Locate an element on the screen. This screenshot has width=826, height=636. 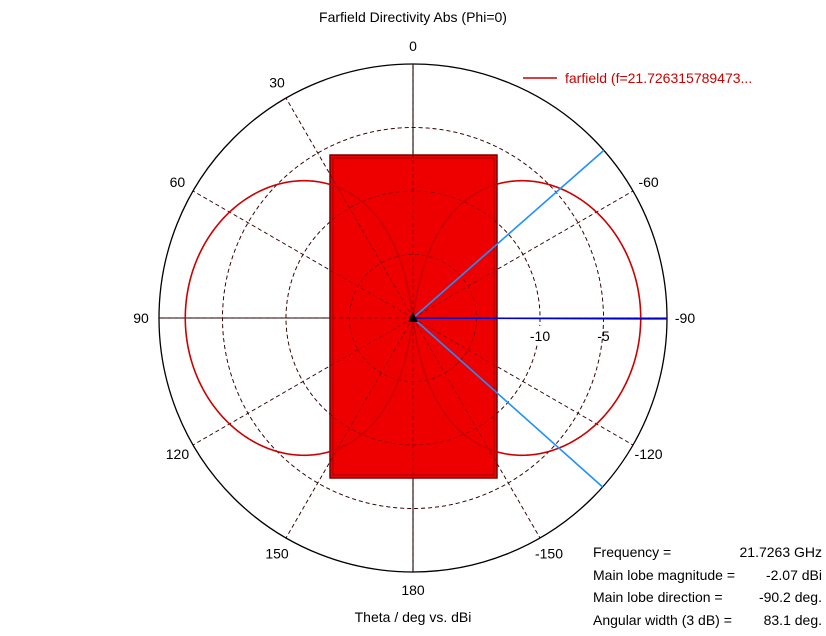
info-row-magnitude: Main lobe magnitude = -2.07 dBi is located at coordinates (709, 575).